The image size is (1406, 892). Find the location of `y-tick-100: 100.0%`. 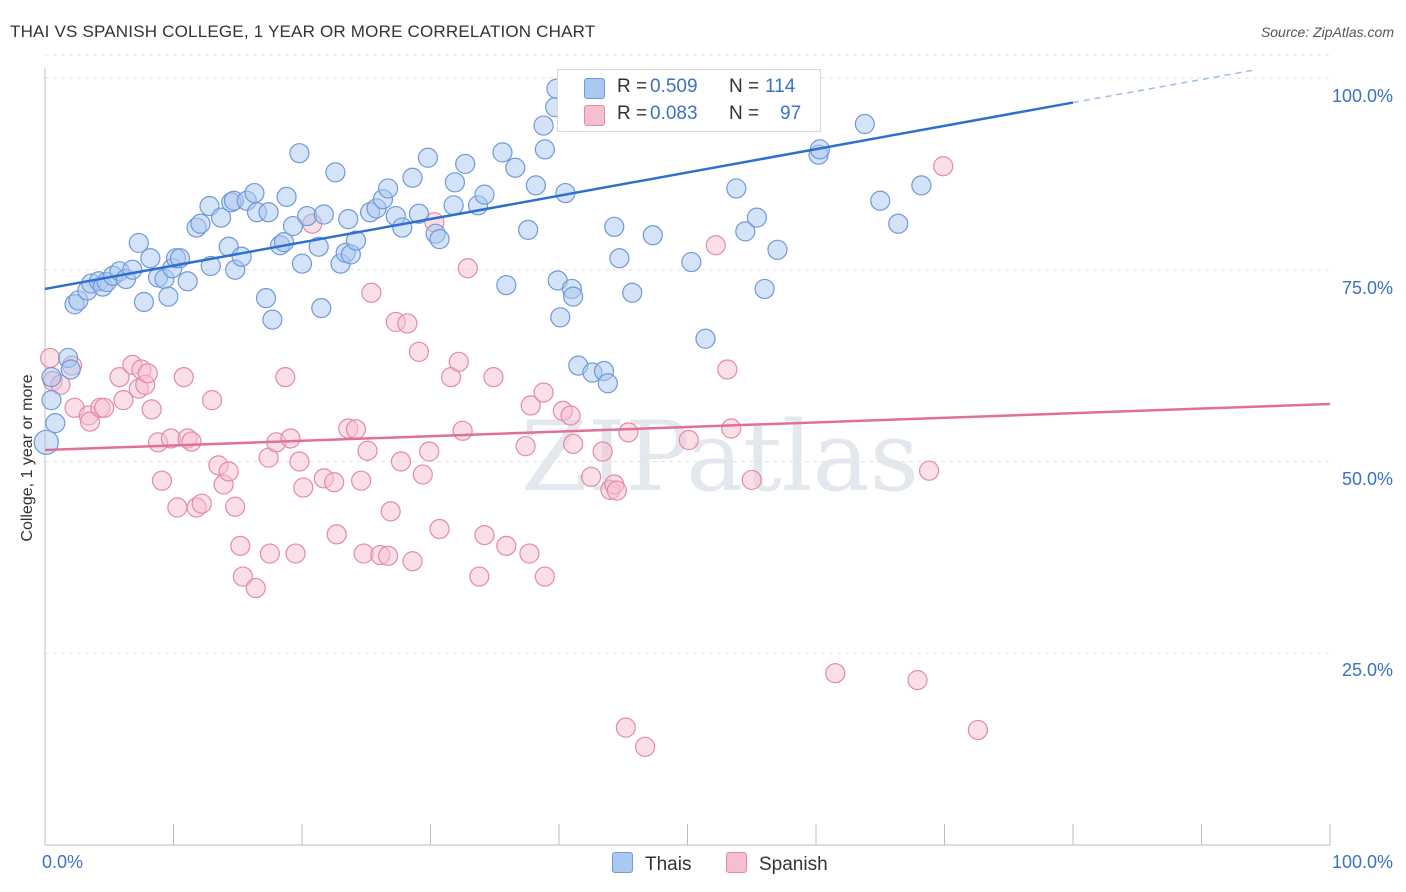

y-tick-100: 100.0% is located at coordinates (1362, 96).